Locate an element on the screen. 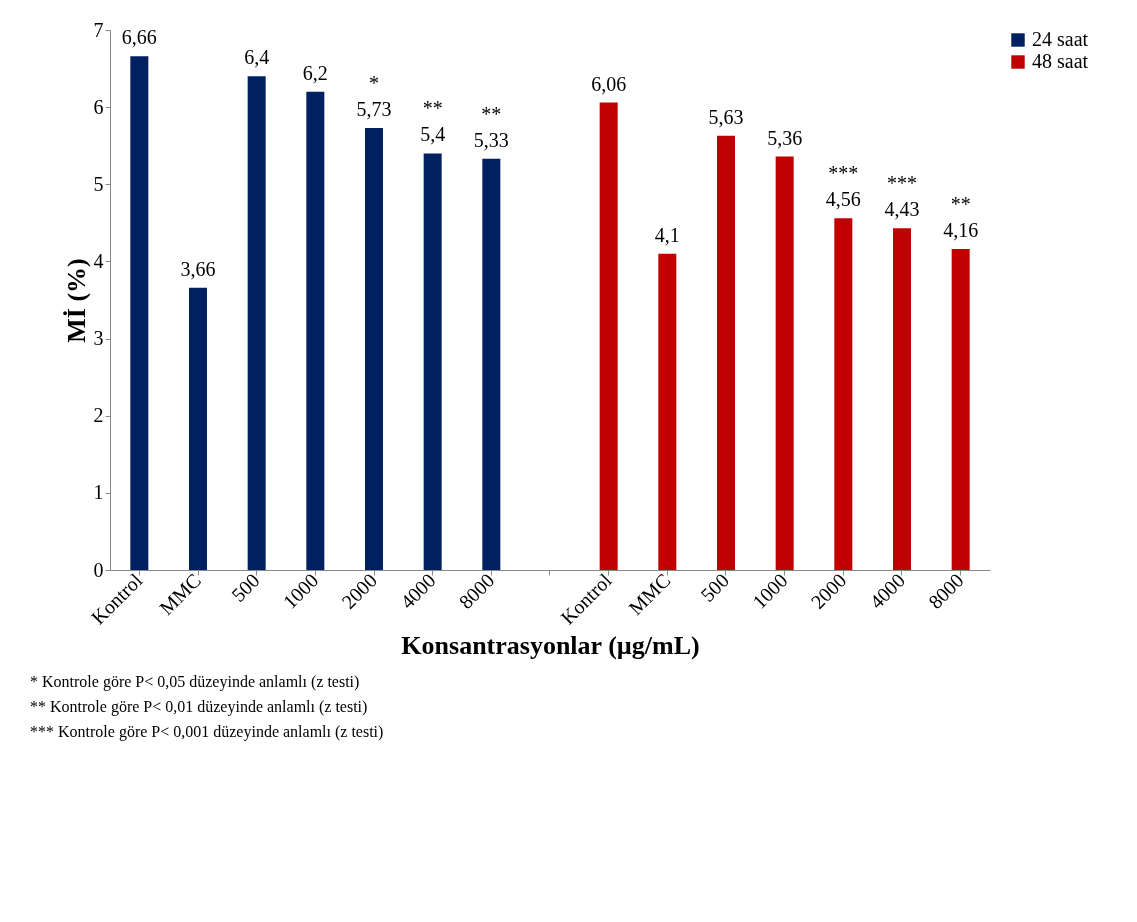 Image resolution: width=1137 pixels, height=922 pixels. text: ** Kontrole göre P< 0,01 düzeyinde anlamlı (z testi) is located at coordinates (199, 706).